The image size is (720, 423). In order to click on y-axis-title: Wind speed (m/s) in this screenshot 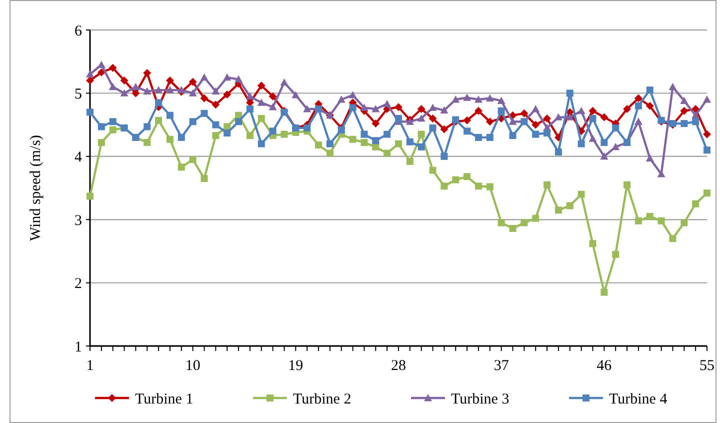, I will do `click(36, 188)`.